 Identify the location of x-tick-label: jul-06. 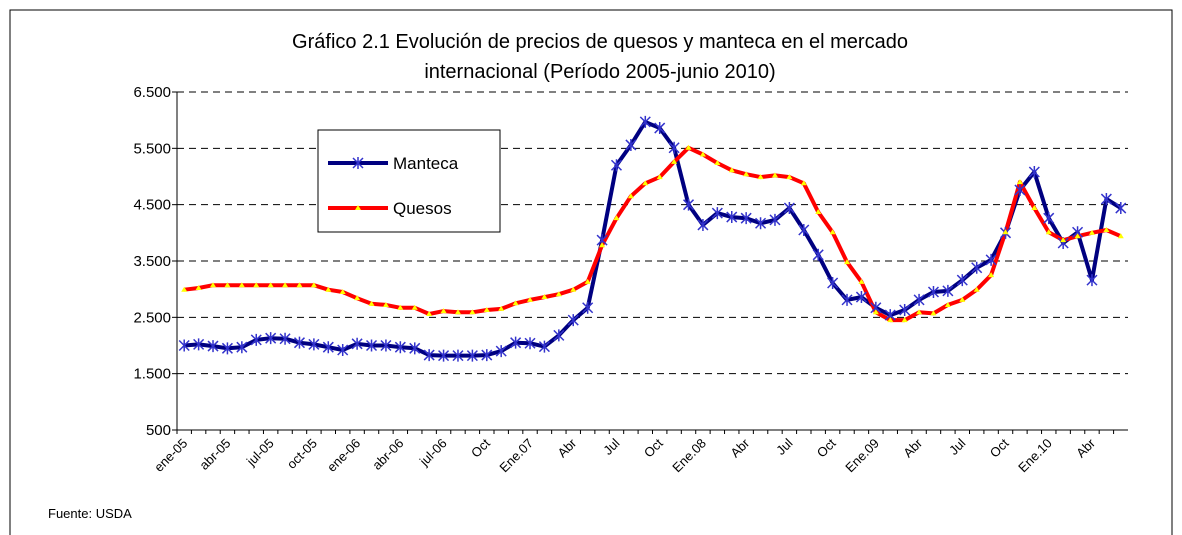
(433, 453).